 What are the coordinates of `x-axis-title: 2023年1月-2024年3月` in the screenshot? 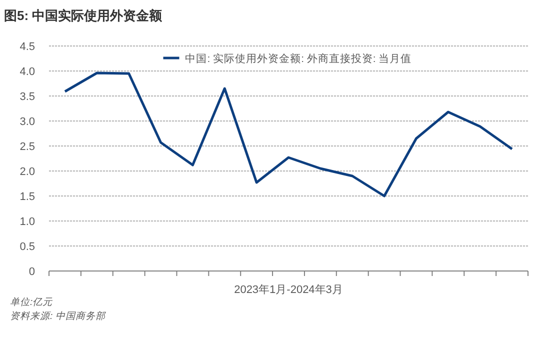 It's located at (288, 290).